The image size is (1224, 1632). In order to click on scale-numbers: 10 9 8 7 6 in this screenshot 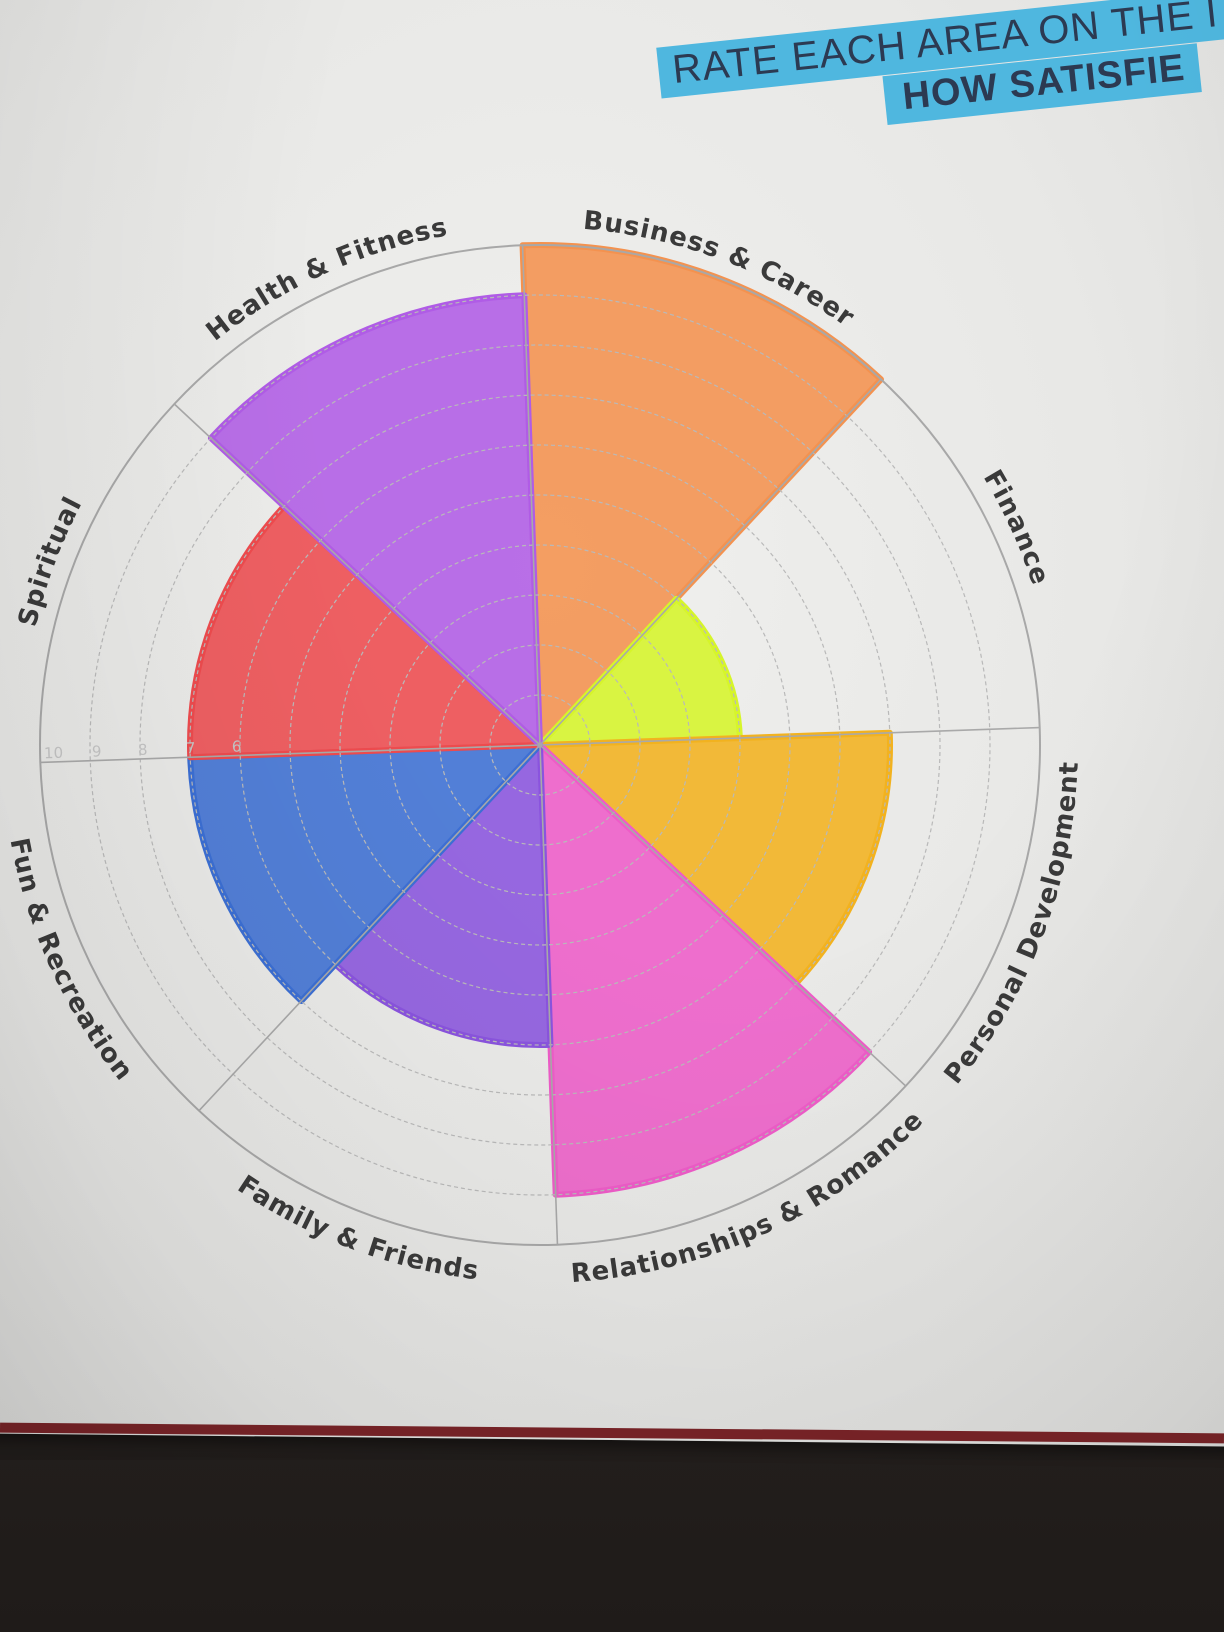, I will do `click(143, 749)`.